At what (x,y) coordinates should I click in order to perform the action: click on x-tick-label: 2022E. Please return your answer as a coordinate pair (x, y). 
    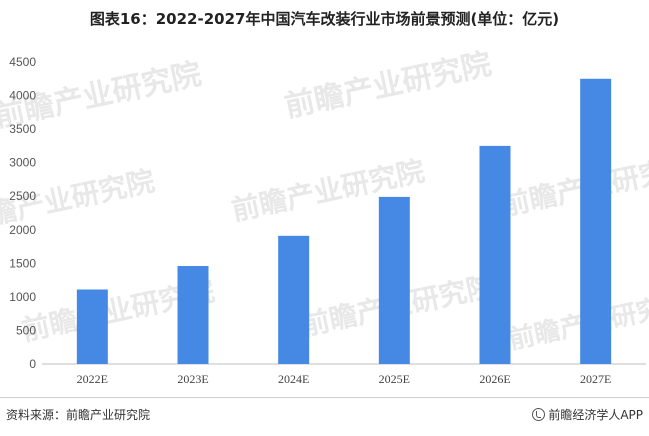
    Looking at the image, I should click on (92, 379).